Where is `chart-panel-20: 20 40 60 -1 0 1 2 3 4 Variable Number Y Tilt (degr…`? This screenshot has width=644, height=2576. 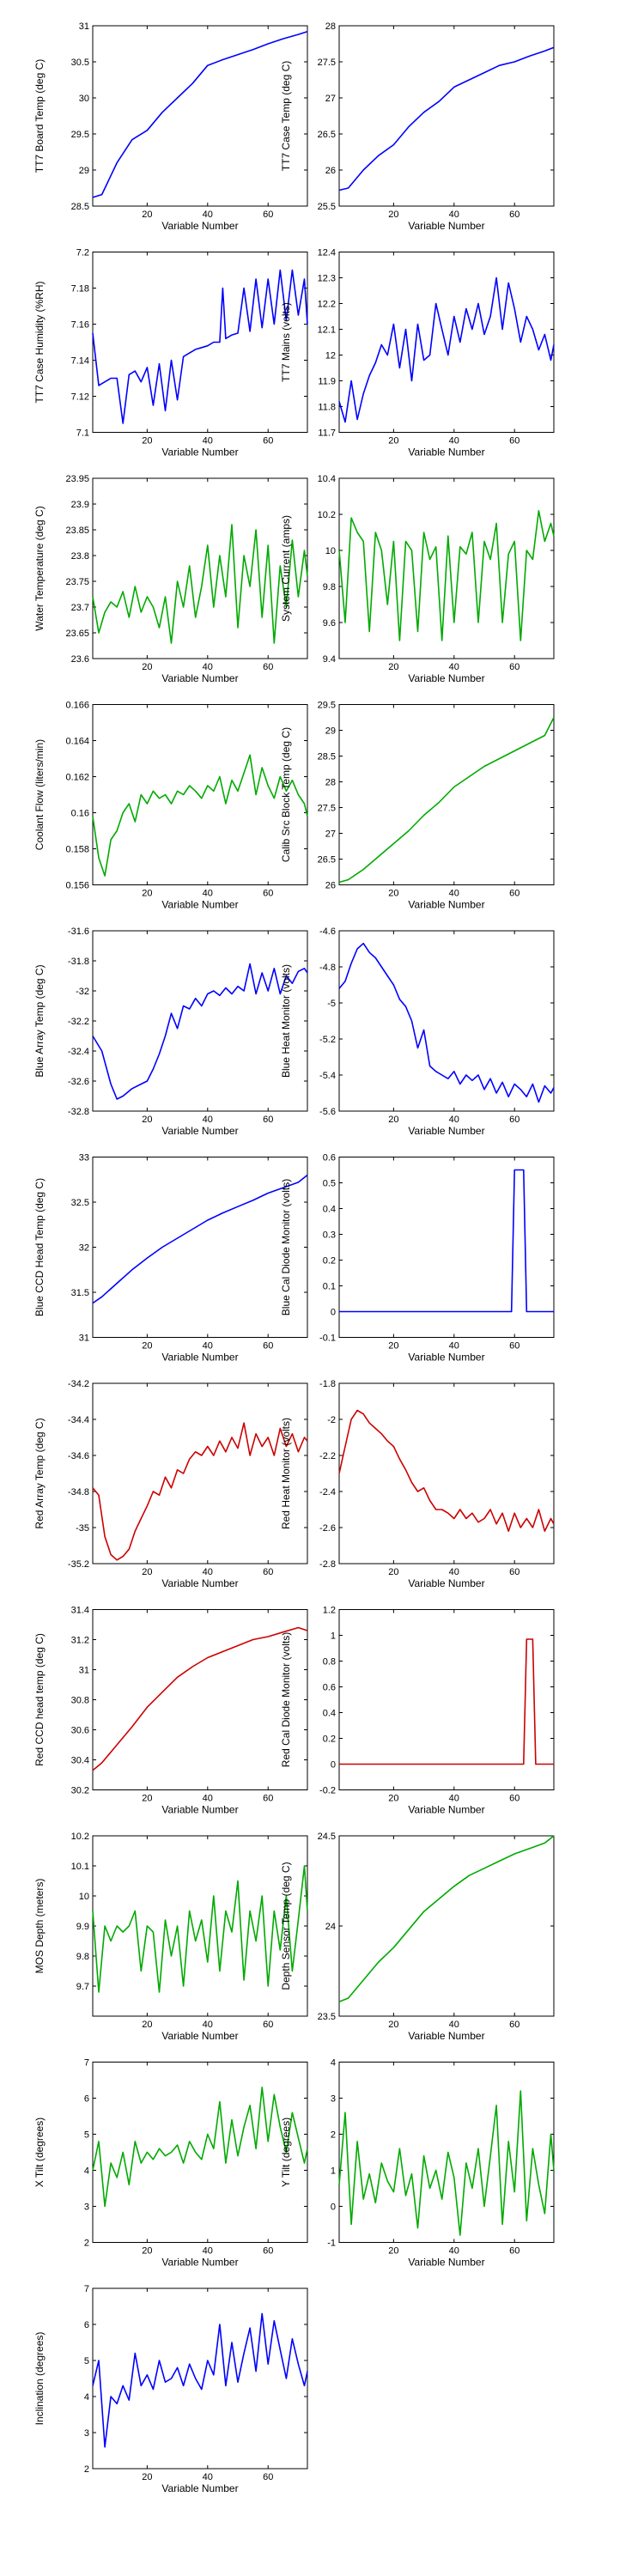 chart-panel-20: 20 40 60 -1 0 1 2 3 4 Variable Number Y Tilt (degr… is located at coordinates (418, 2163).